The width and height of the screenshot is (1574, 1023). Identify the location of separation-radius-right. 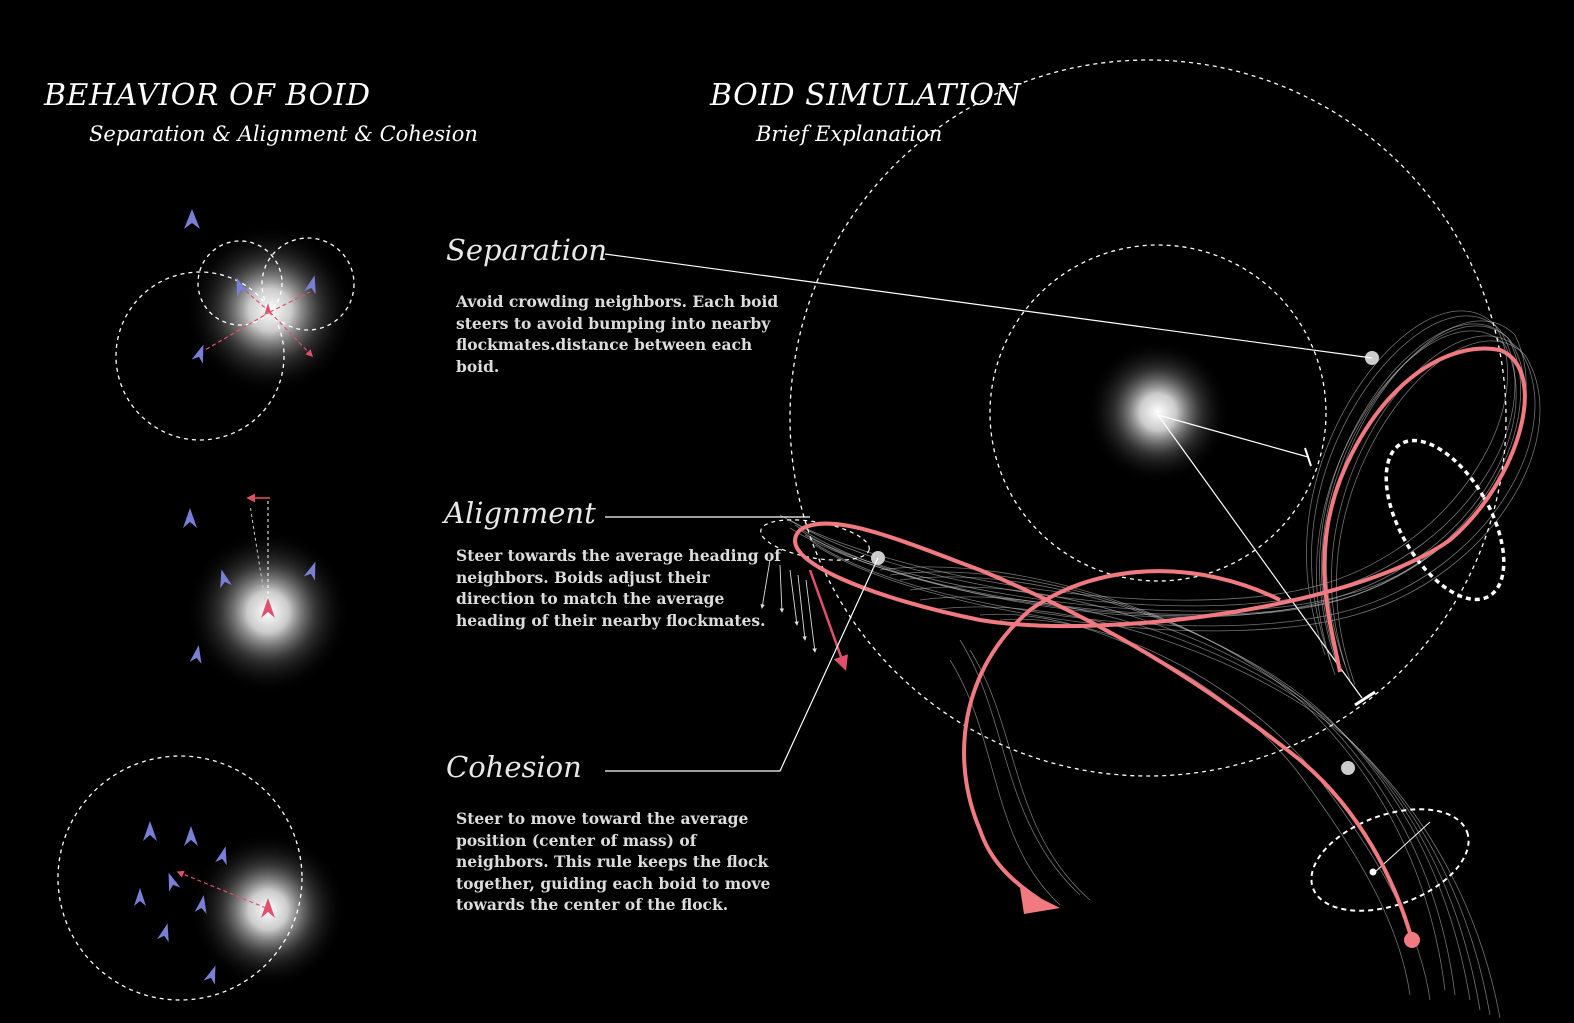
(308, 284).